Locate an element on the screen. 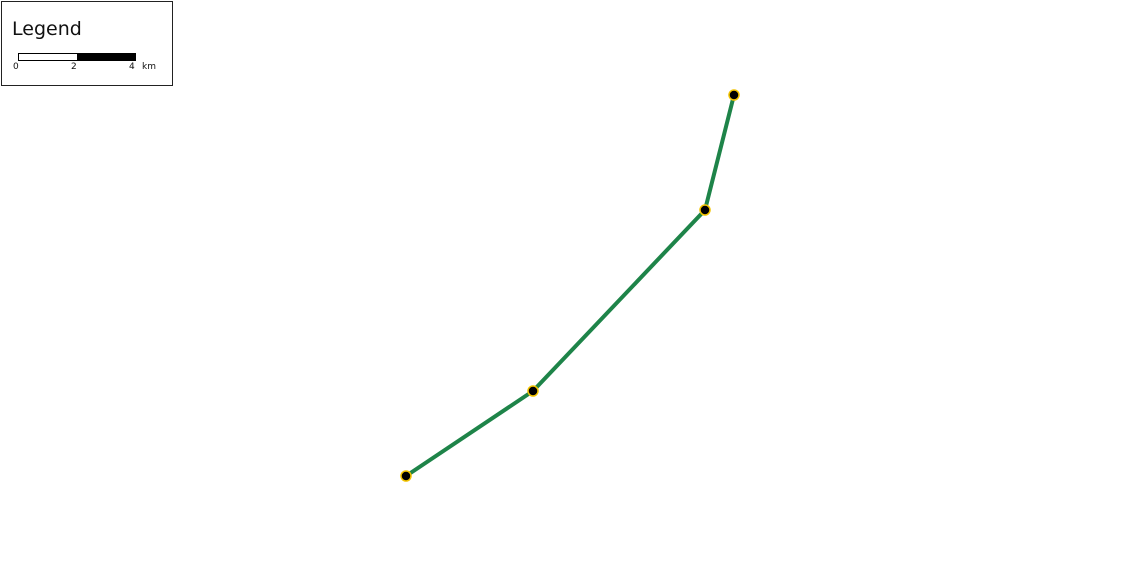 The height and width of the screenshot is (571, 1141). scale-label-0: 0 is located at coordinates (16, 67).